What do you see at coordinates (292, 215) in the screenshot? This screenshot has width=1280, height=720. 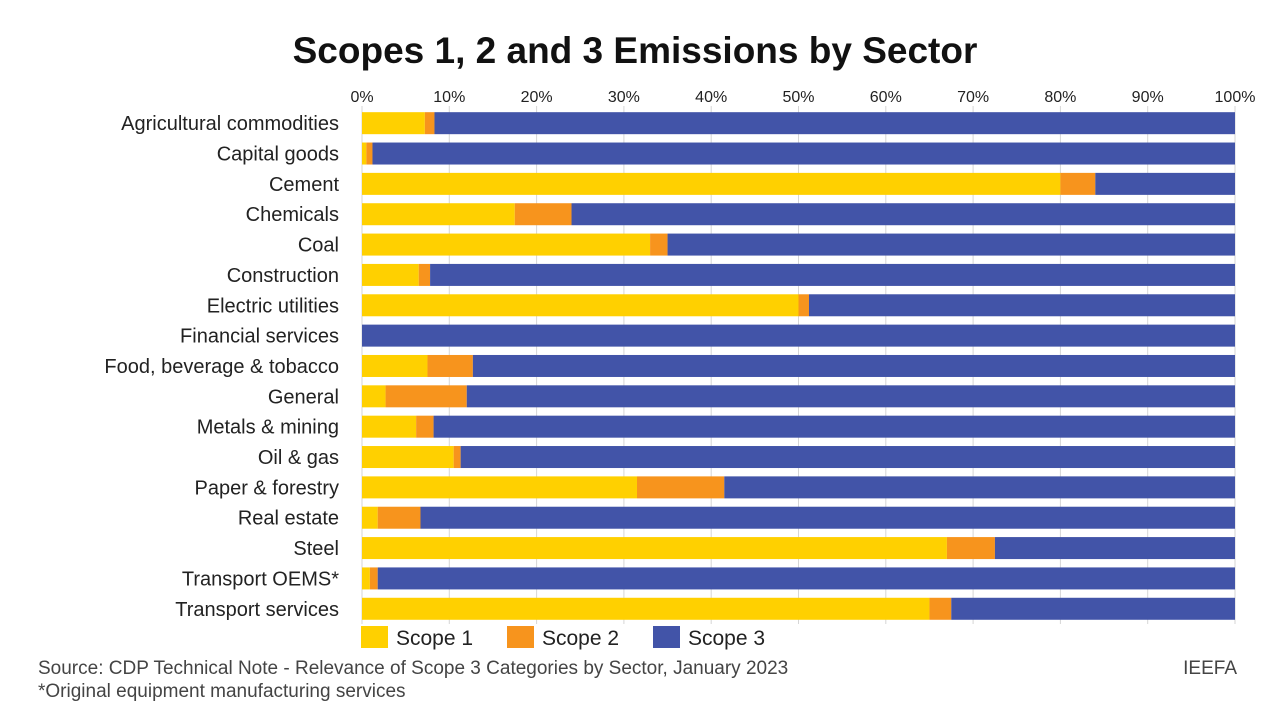 I see `category-label: Chemicals` at bounding box center [292, 215].